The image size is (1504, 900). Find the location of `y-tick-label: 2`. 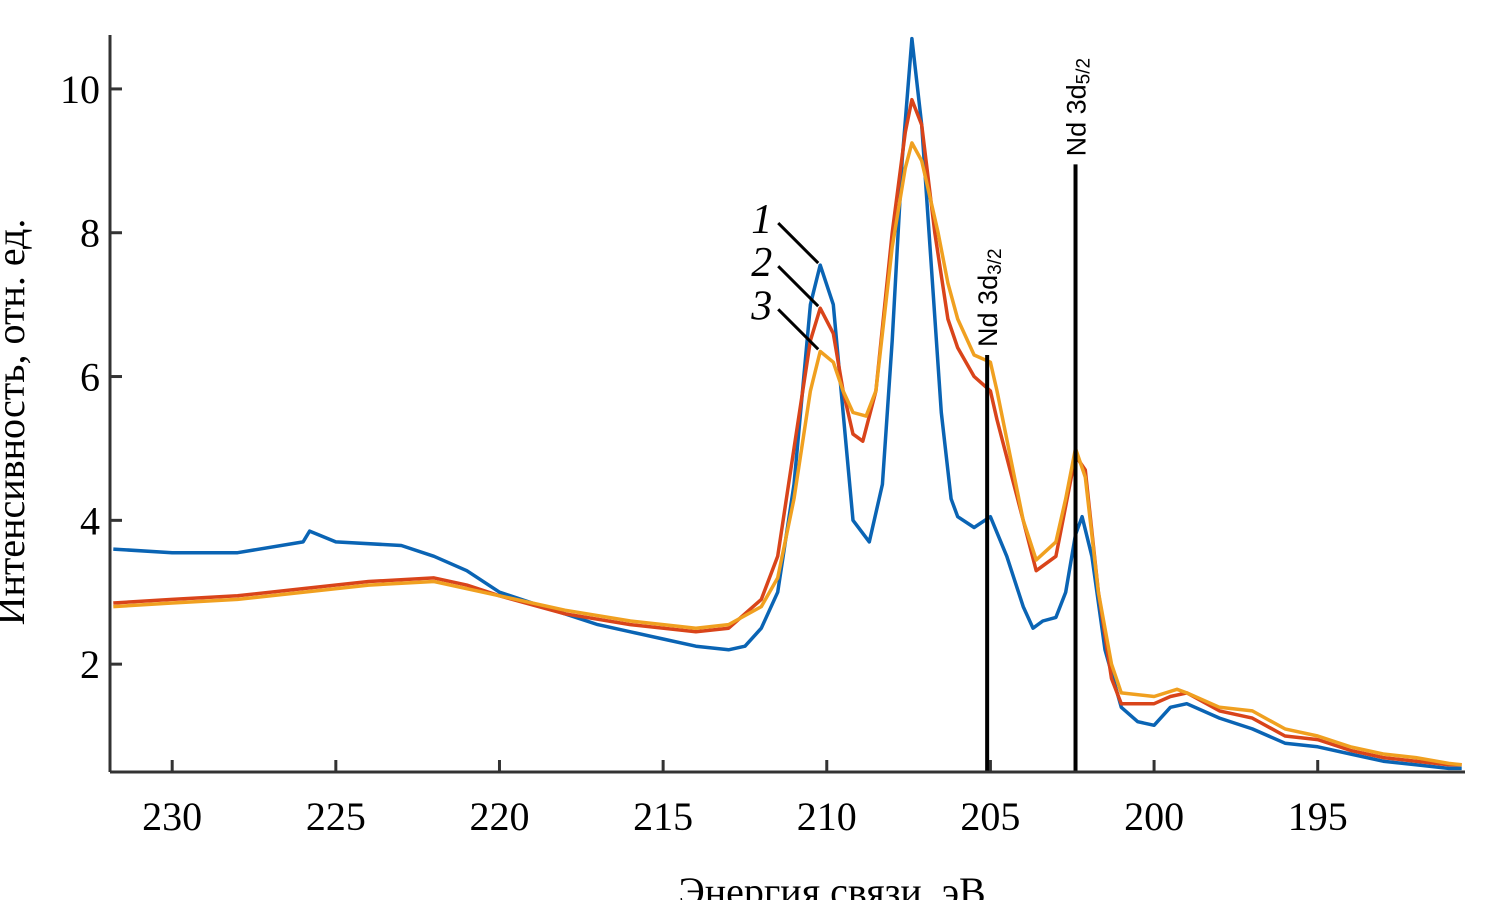

y-tick-label: 2 is located at coordinates (90, 664).